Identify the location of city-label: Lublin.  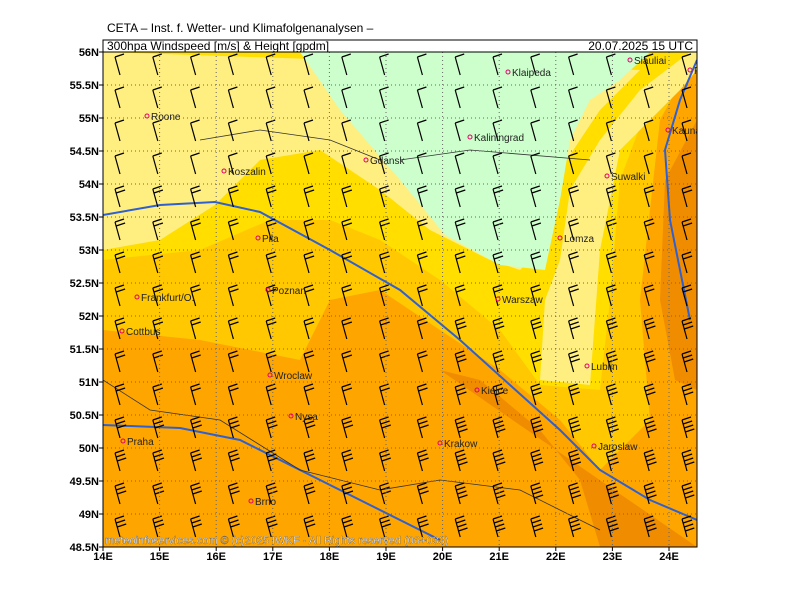
(604, 367).